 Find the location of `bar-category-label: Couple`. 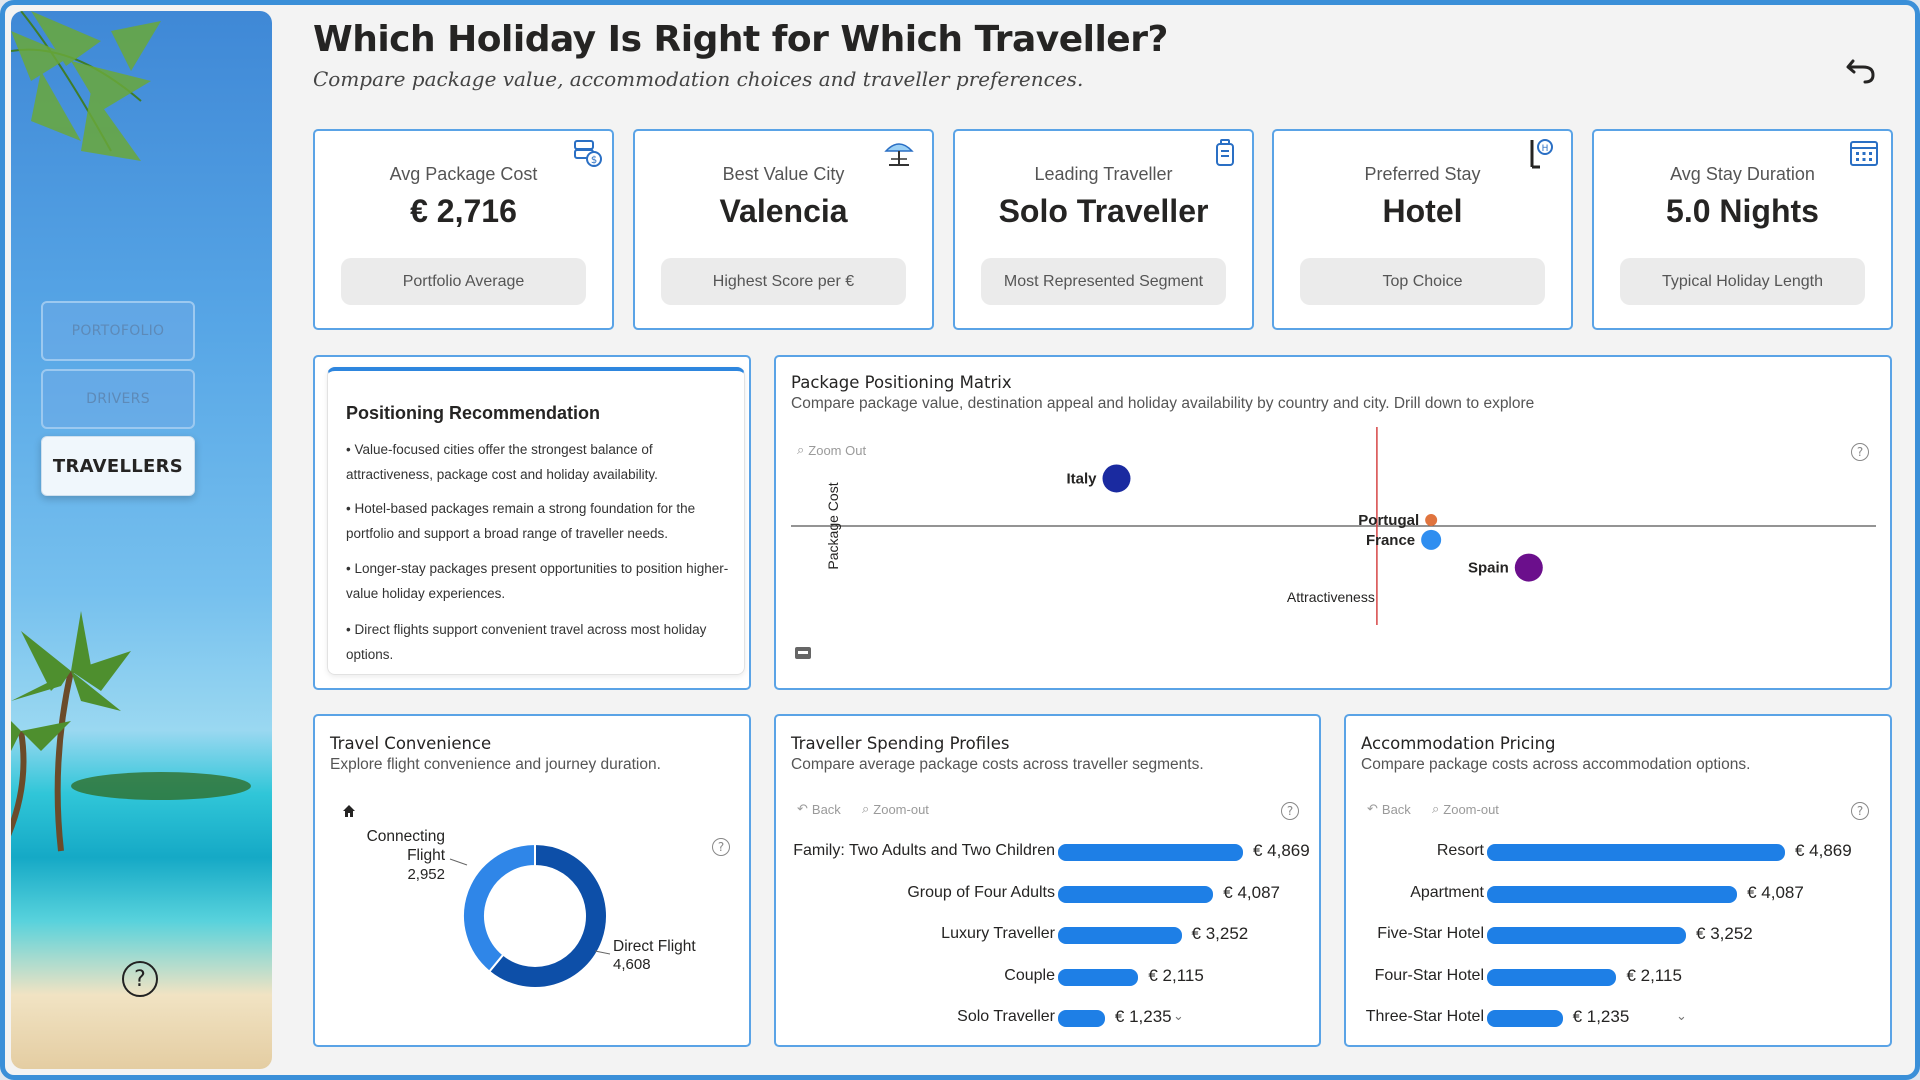

bar-category-label: Couple is located at coordinates (1029, 975).